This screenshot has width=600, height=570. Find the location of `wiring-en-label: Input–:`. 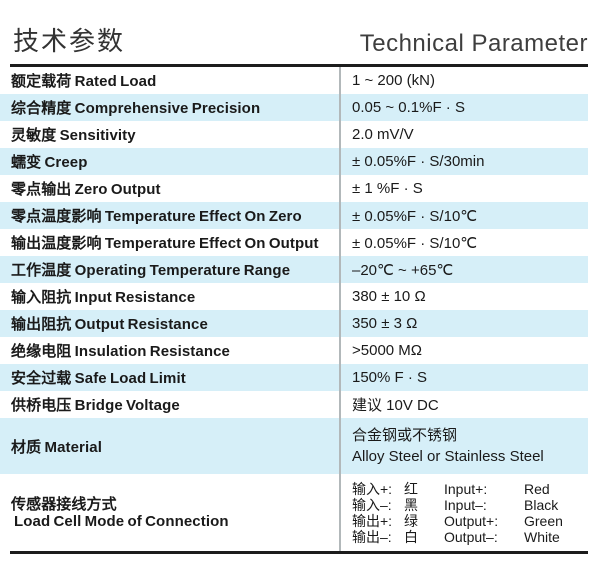

wiring-en-label: Input–: is located at coordinates (465, 504).